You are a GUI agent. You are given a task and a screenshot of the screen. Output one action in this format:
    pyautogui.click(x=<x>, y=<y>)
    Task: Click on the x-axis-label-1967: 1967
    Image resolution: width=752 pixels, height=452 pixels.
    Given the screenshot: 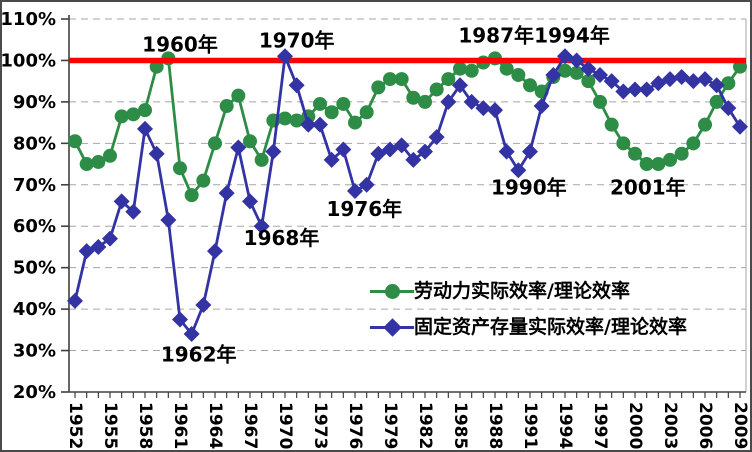 What is the action you would take?
    pyautogui.click(x=250, y=425)
    